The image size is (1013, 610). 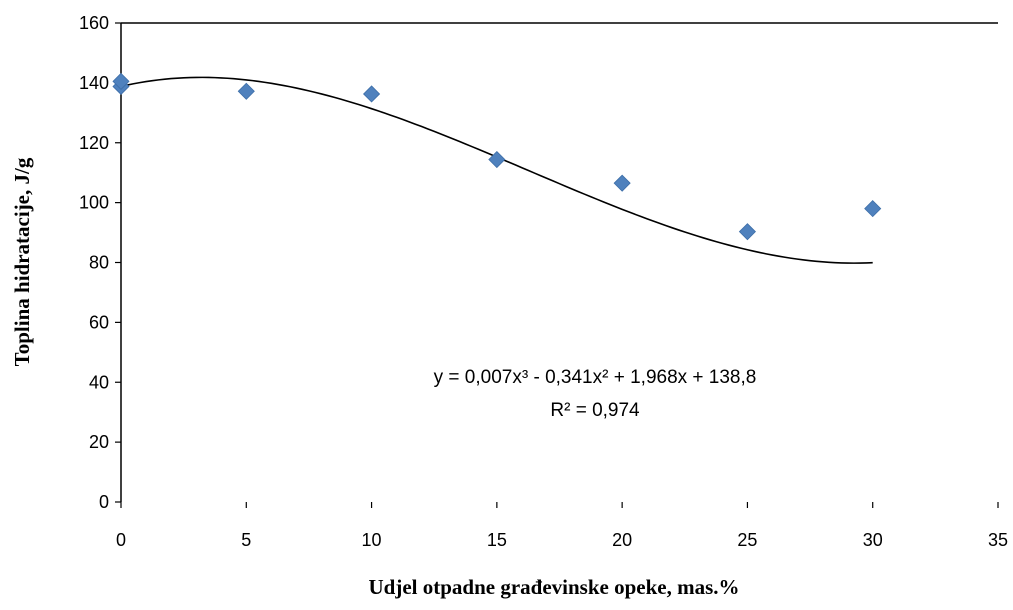 What do you see at coordinates (94, 23) in the screenshot?
I see `y-tick-label: 160` at bounding box center [94, 23].